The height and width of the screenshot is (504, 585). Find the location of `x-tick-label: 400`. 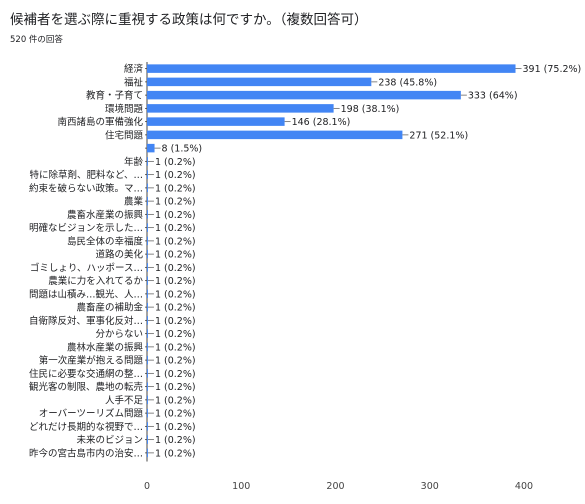

x-tick-label: 400 is located at coordinates (524, 486).